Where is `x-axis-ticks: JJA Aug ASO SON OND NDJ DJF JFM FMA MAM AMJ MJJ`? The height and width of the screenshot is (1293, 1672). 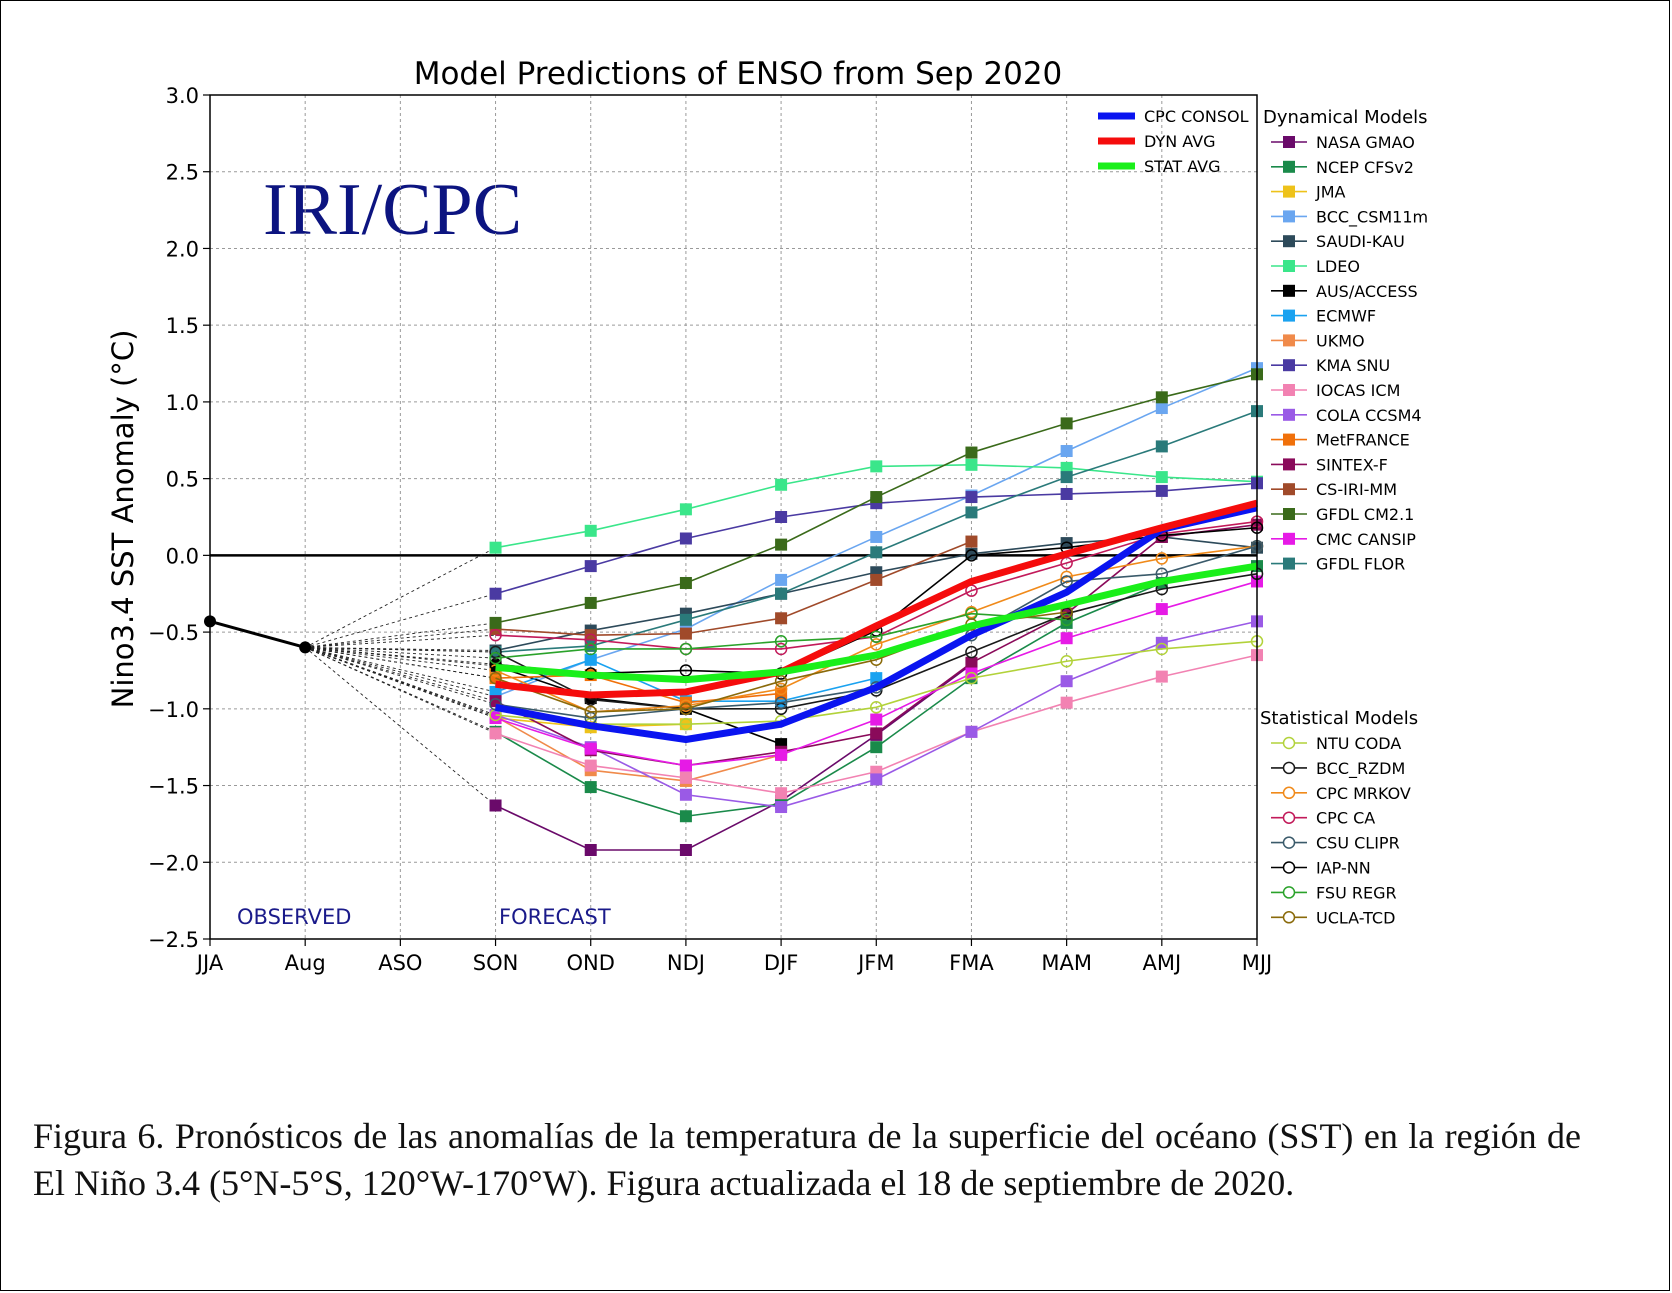
x-axis-ticks: JJA Aug ASO SON OND NDJ DJF JFM FMA MAM AMJ MJJ is located at coordinates (733, 957).